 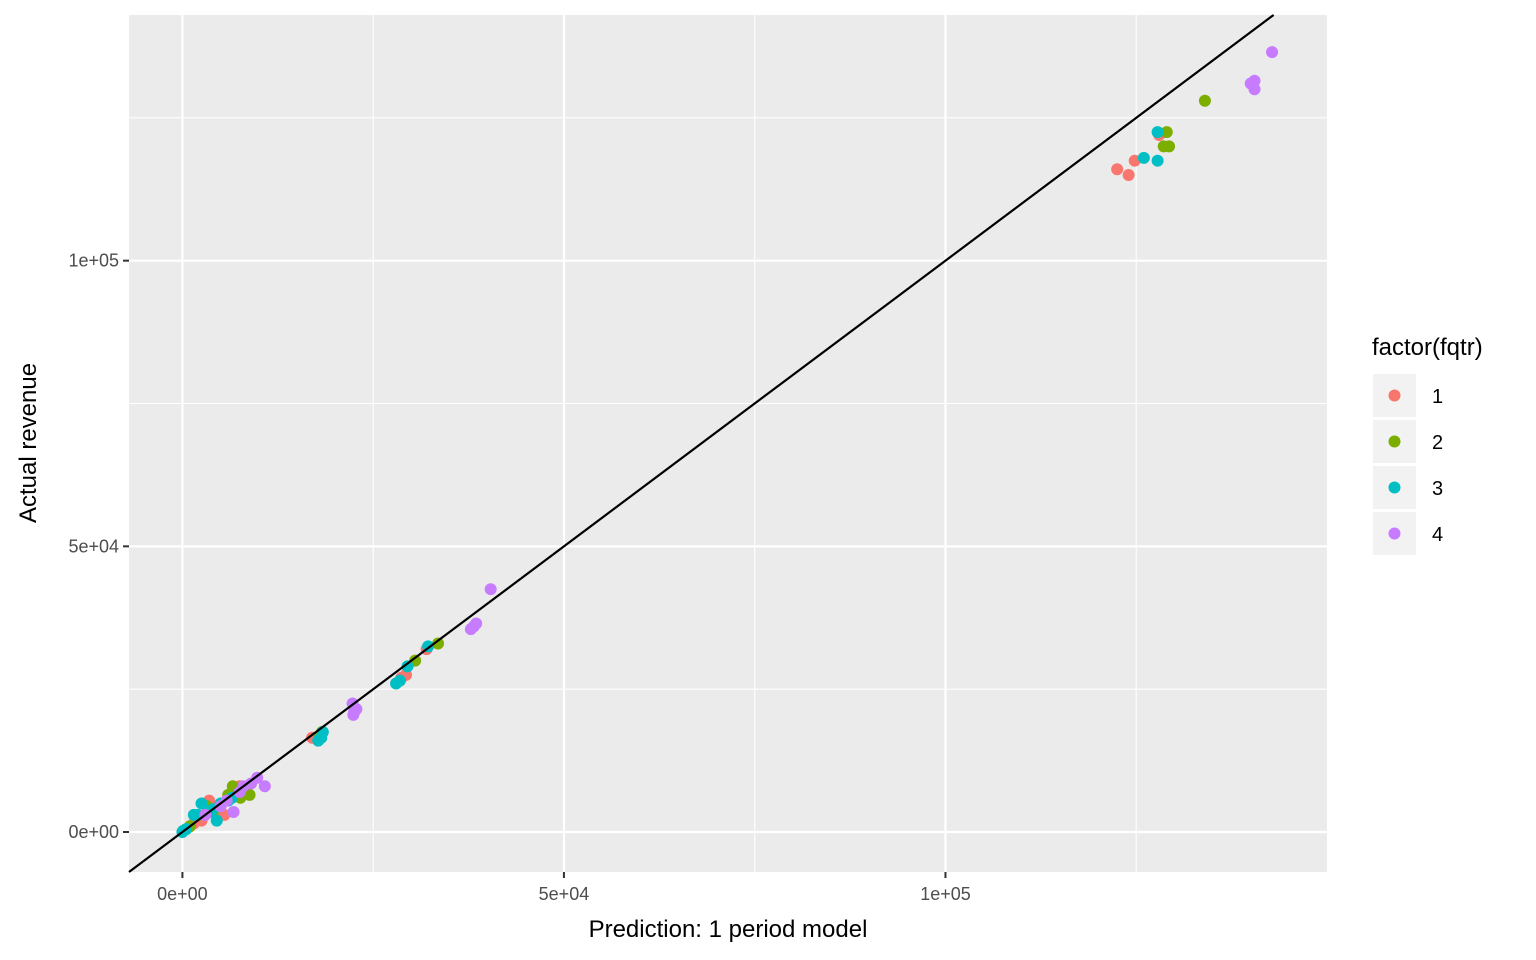 What do you see at coordinates (1427, 347) in the screenshot?
I see `legend-title: factor(fqtr)` at bounding box center [1427, 347].